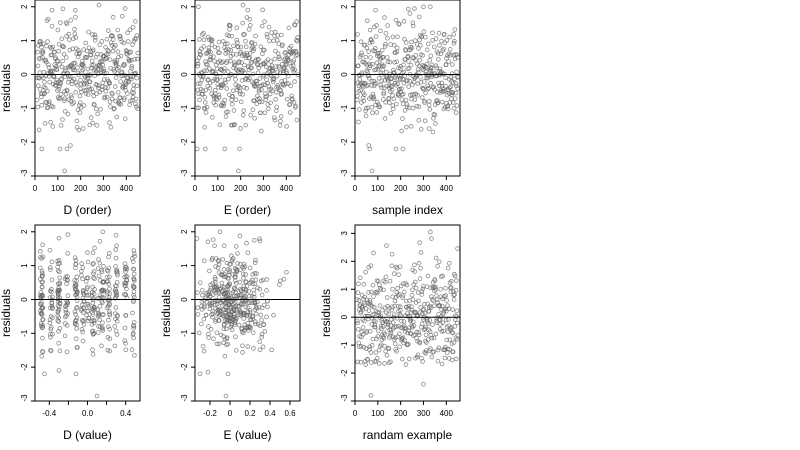 This screenshot has height=450, width=800. I want to click on x-tick-label: 0.0, so click(88, 413).